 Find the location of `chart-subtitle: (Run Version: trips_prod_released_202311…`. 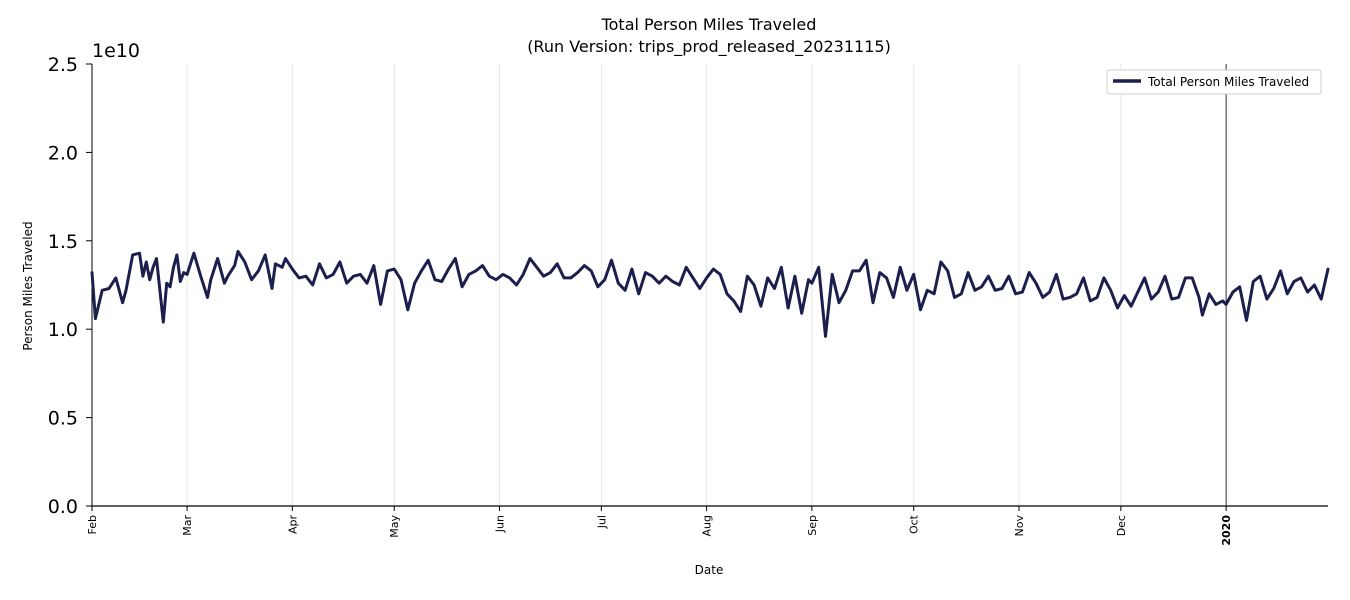

chart-subtitle: (Run Version: trips_prod_released_202311… is located at coordinates (709, 47).